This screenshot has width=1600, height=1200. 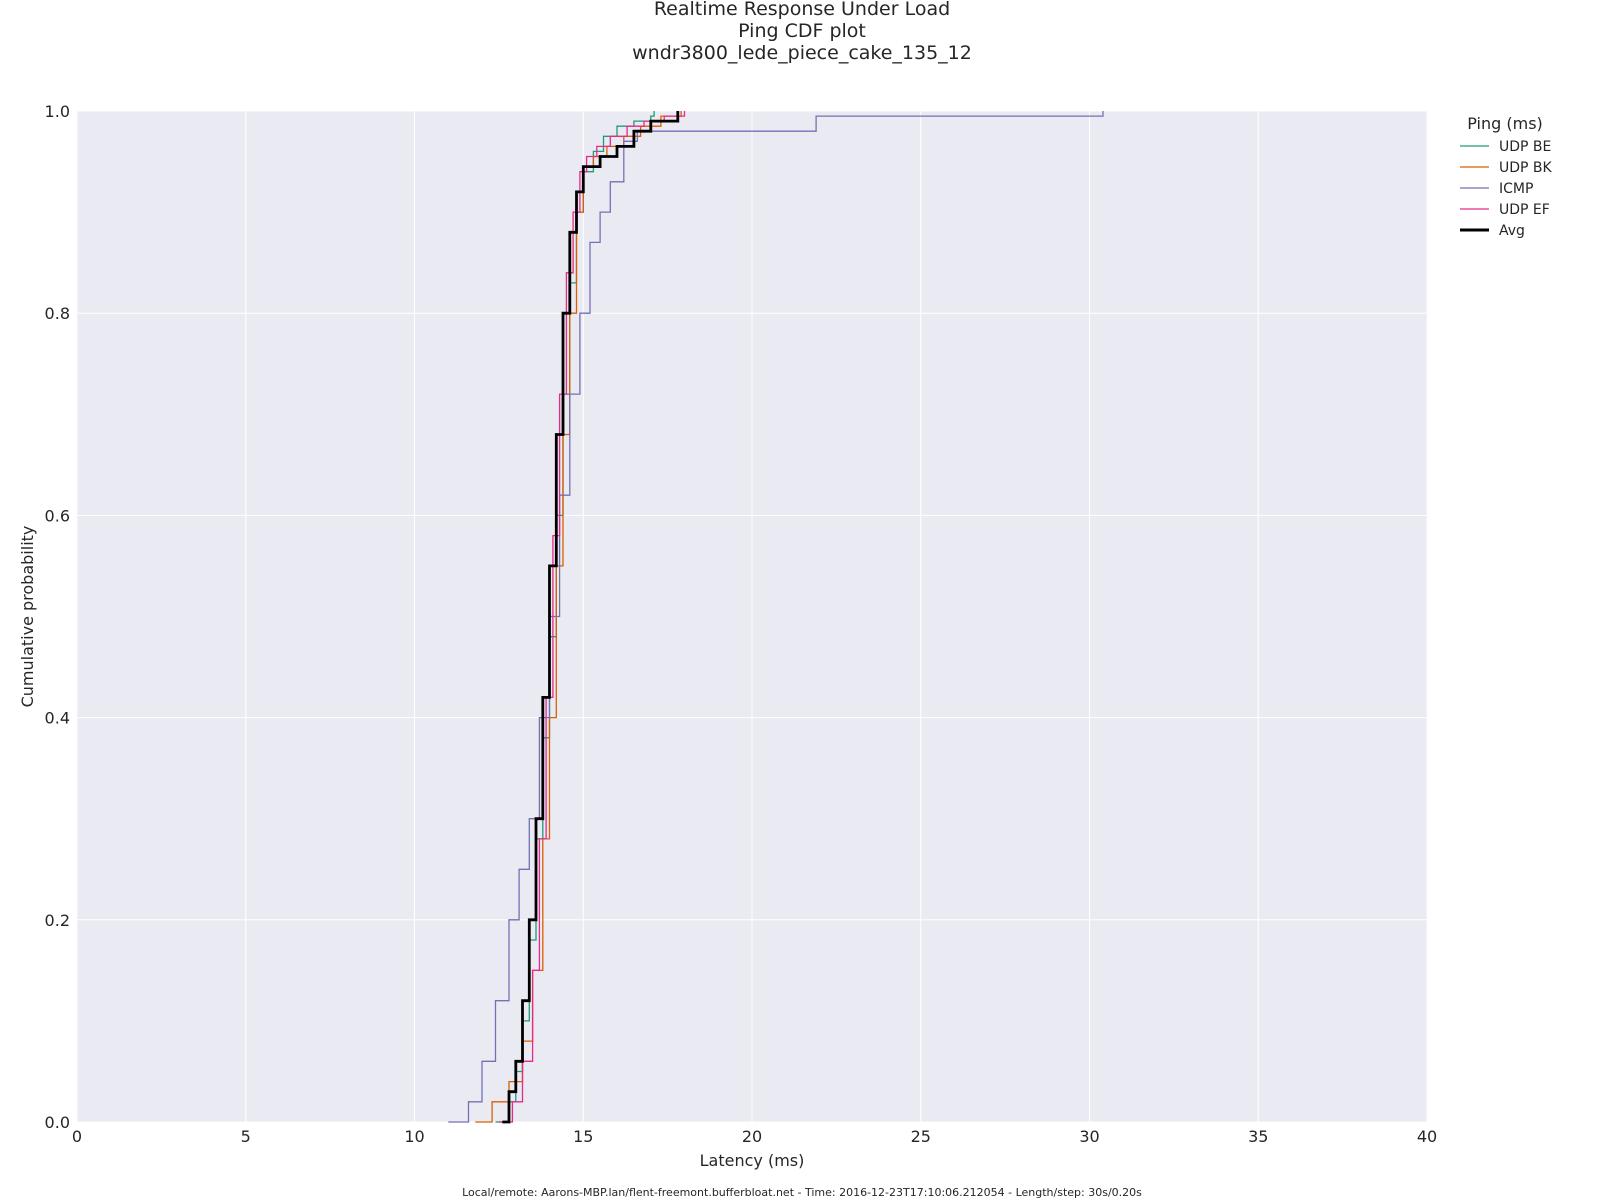 What do you see at coordinates (57, 313) in the screenshot?
I see `y-tick-label: 0.8` at bounding box center [57, 313].